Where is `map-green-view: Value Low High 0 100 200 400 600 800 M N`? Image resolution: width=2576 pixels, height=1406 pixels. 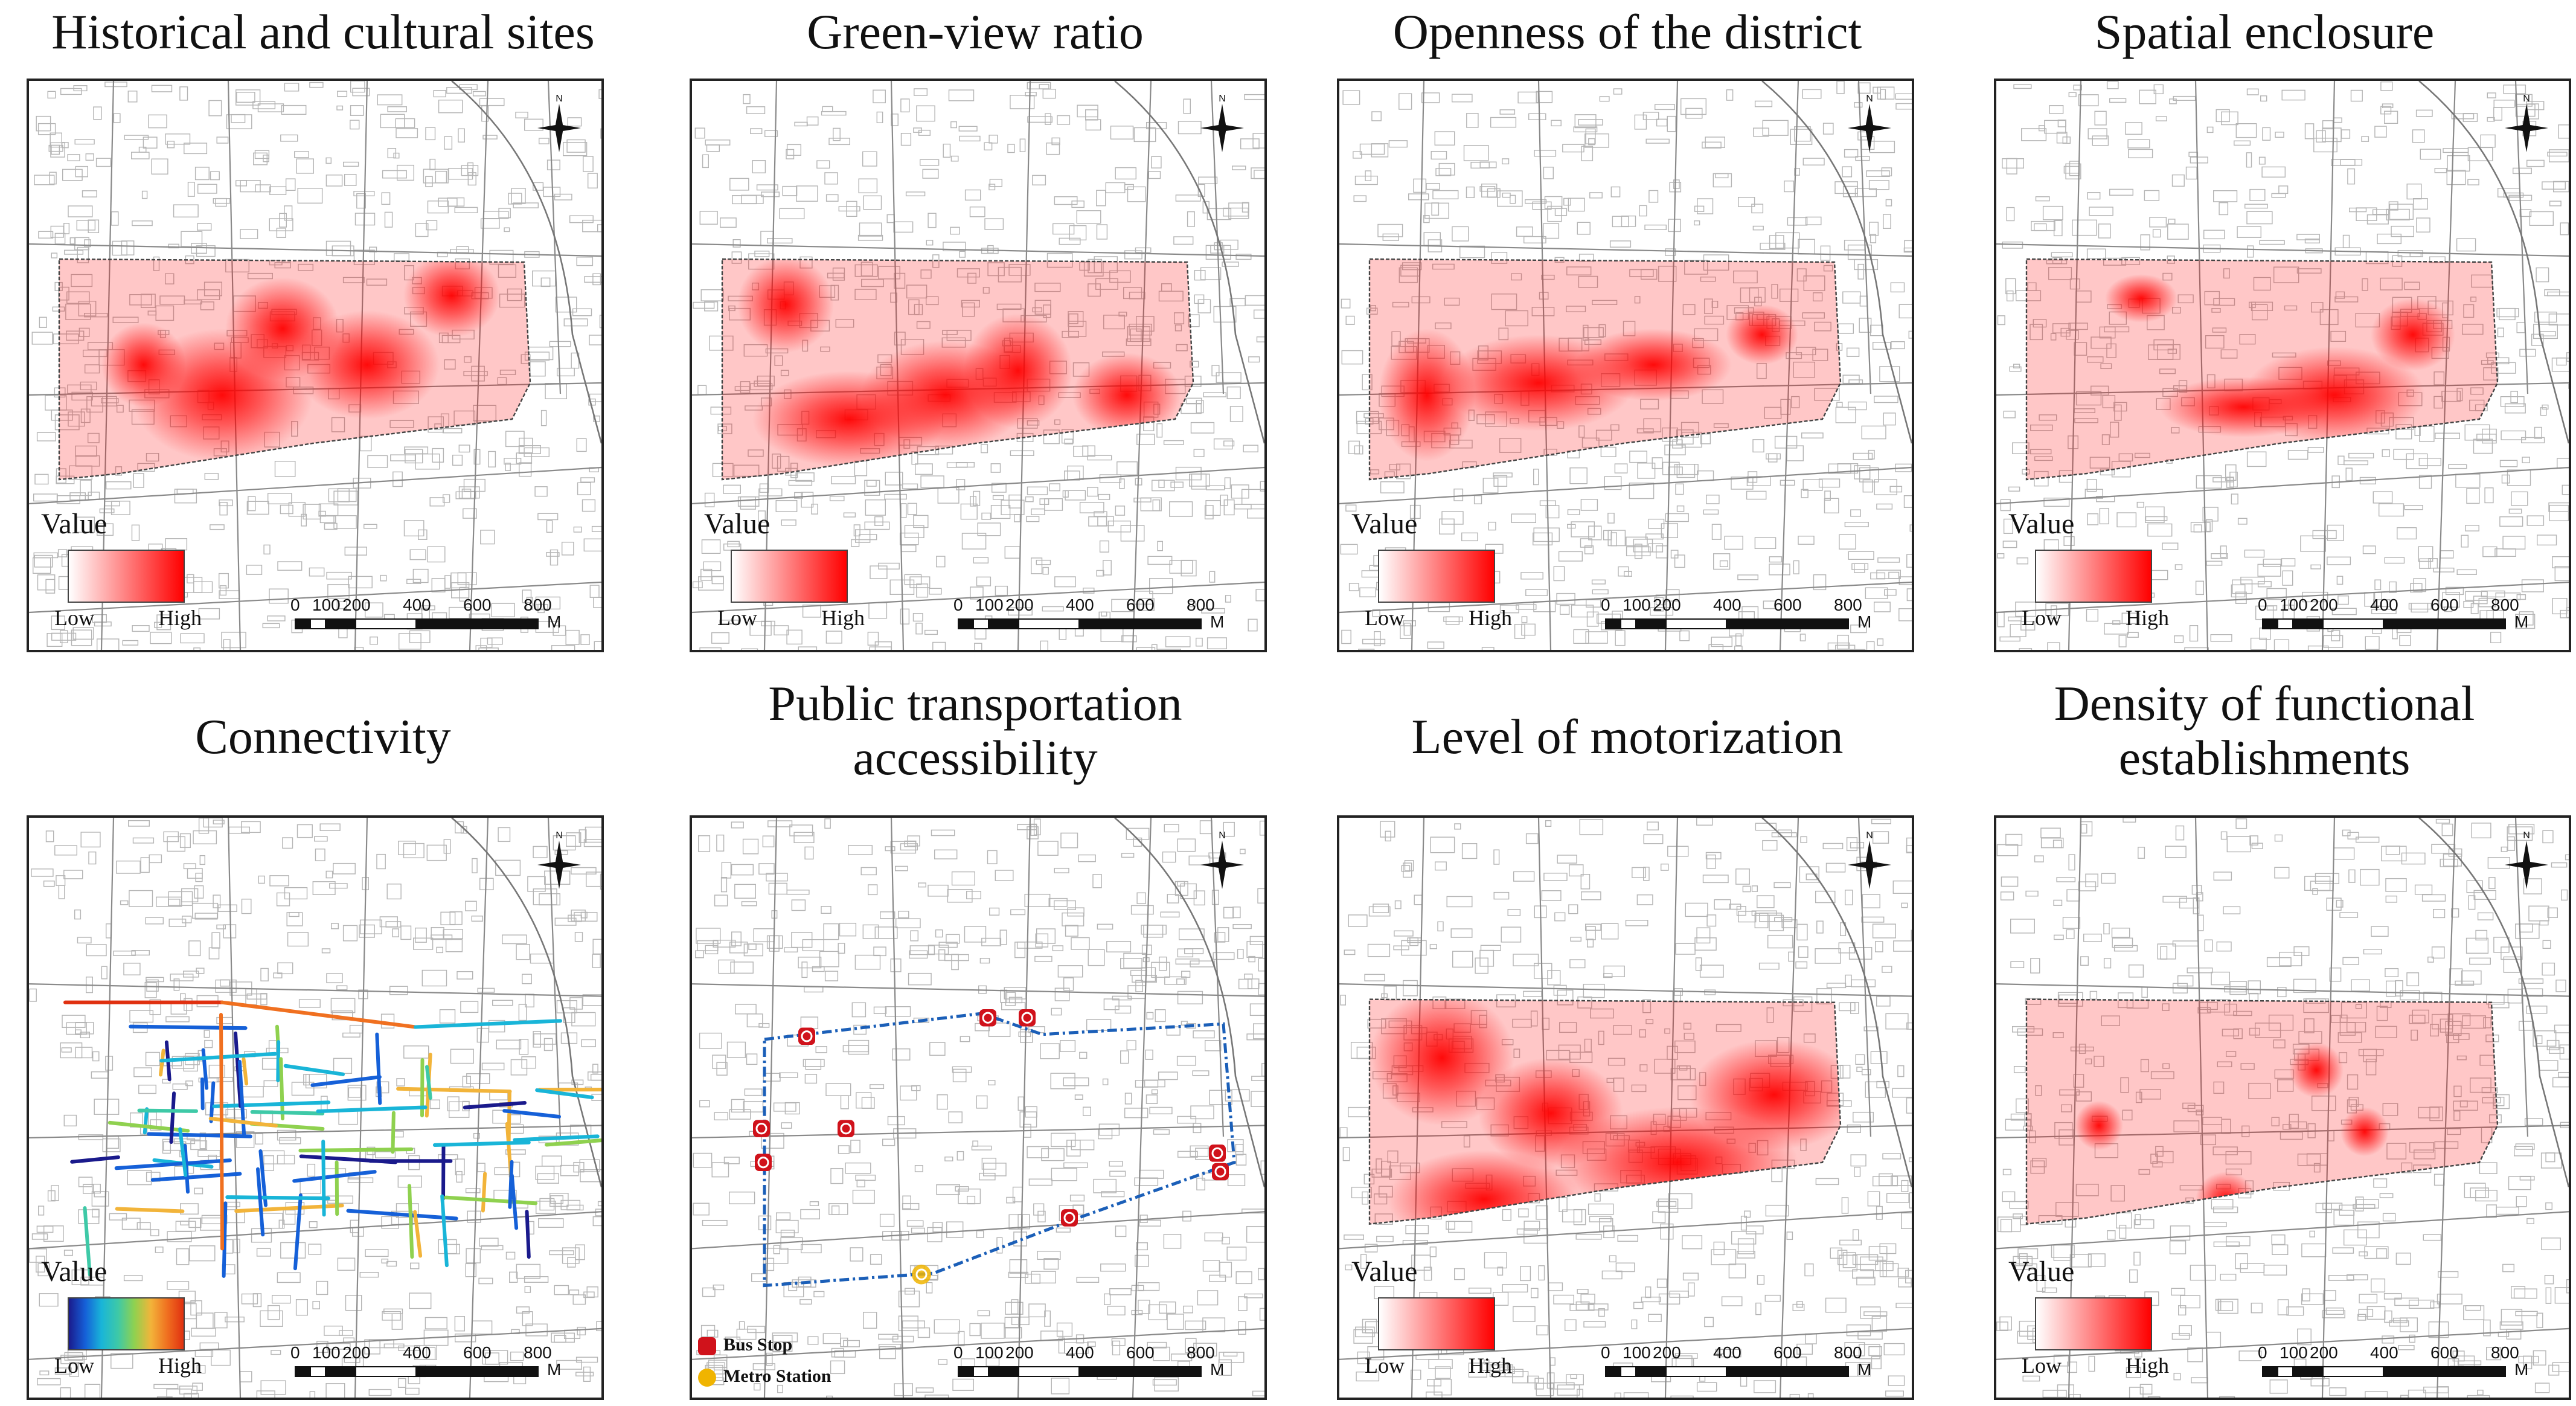 map-green-view: Value Low High 0 100 200 400 600 800 M N is located at coordinates (978, 365).